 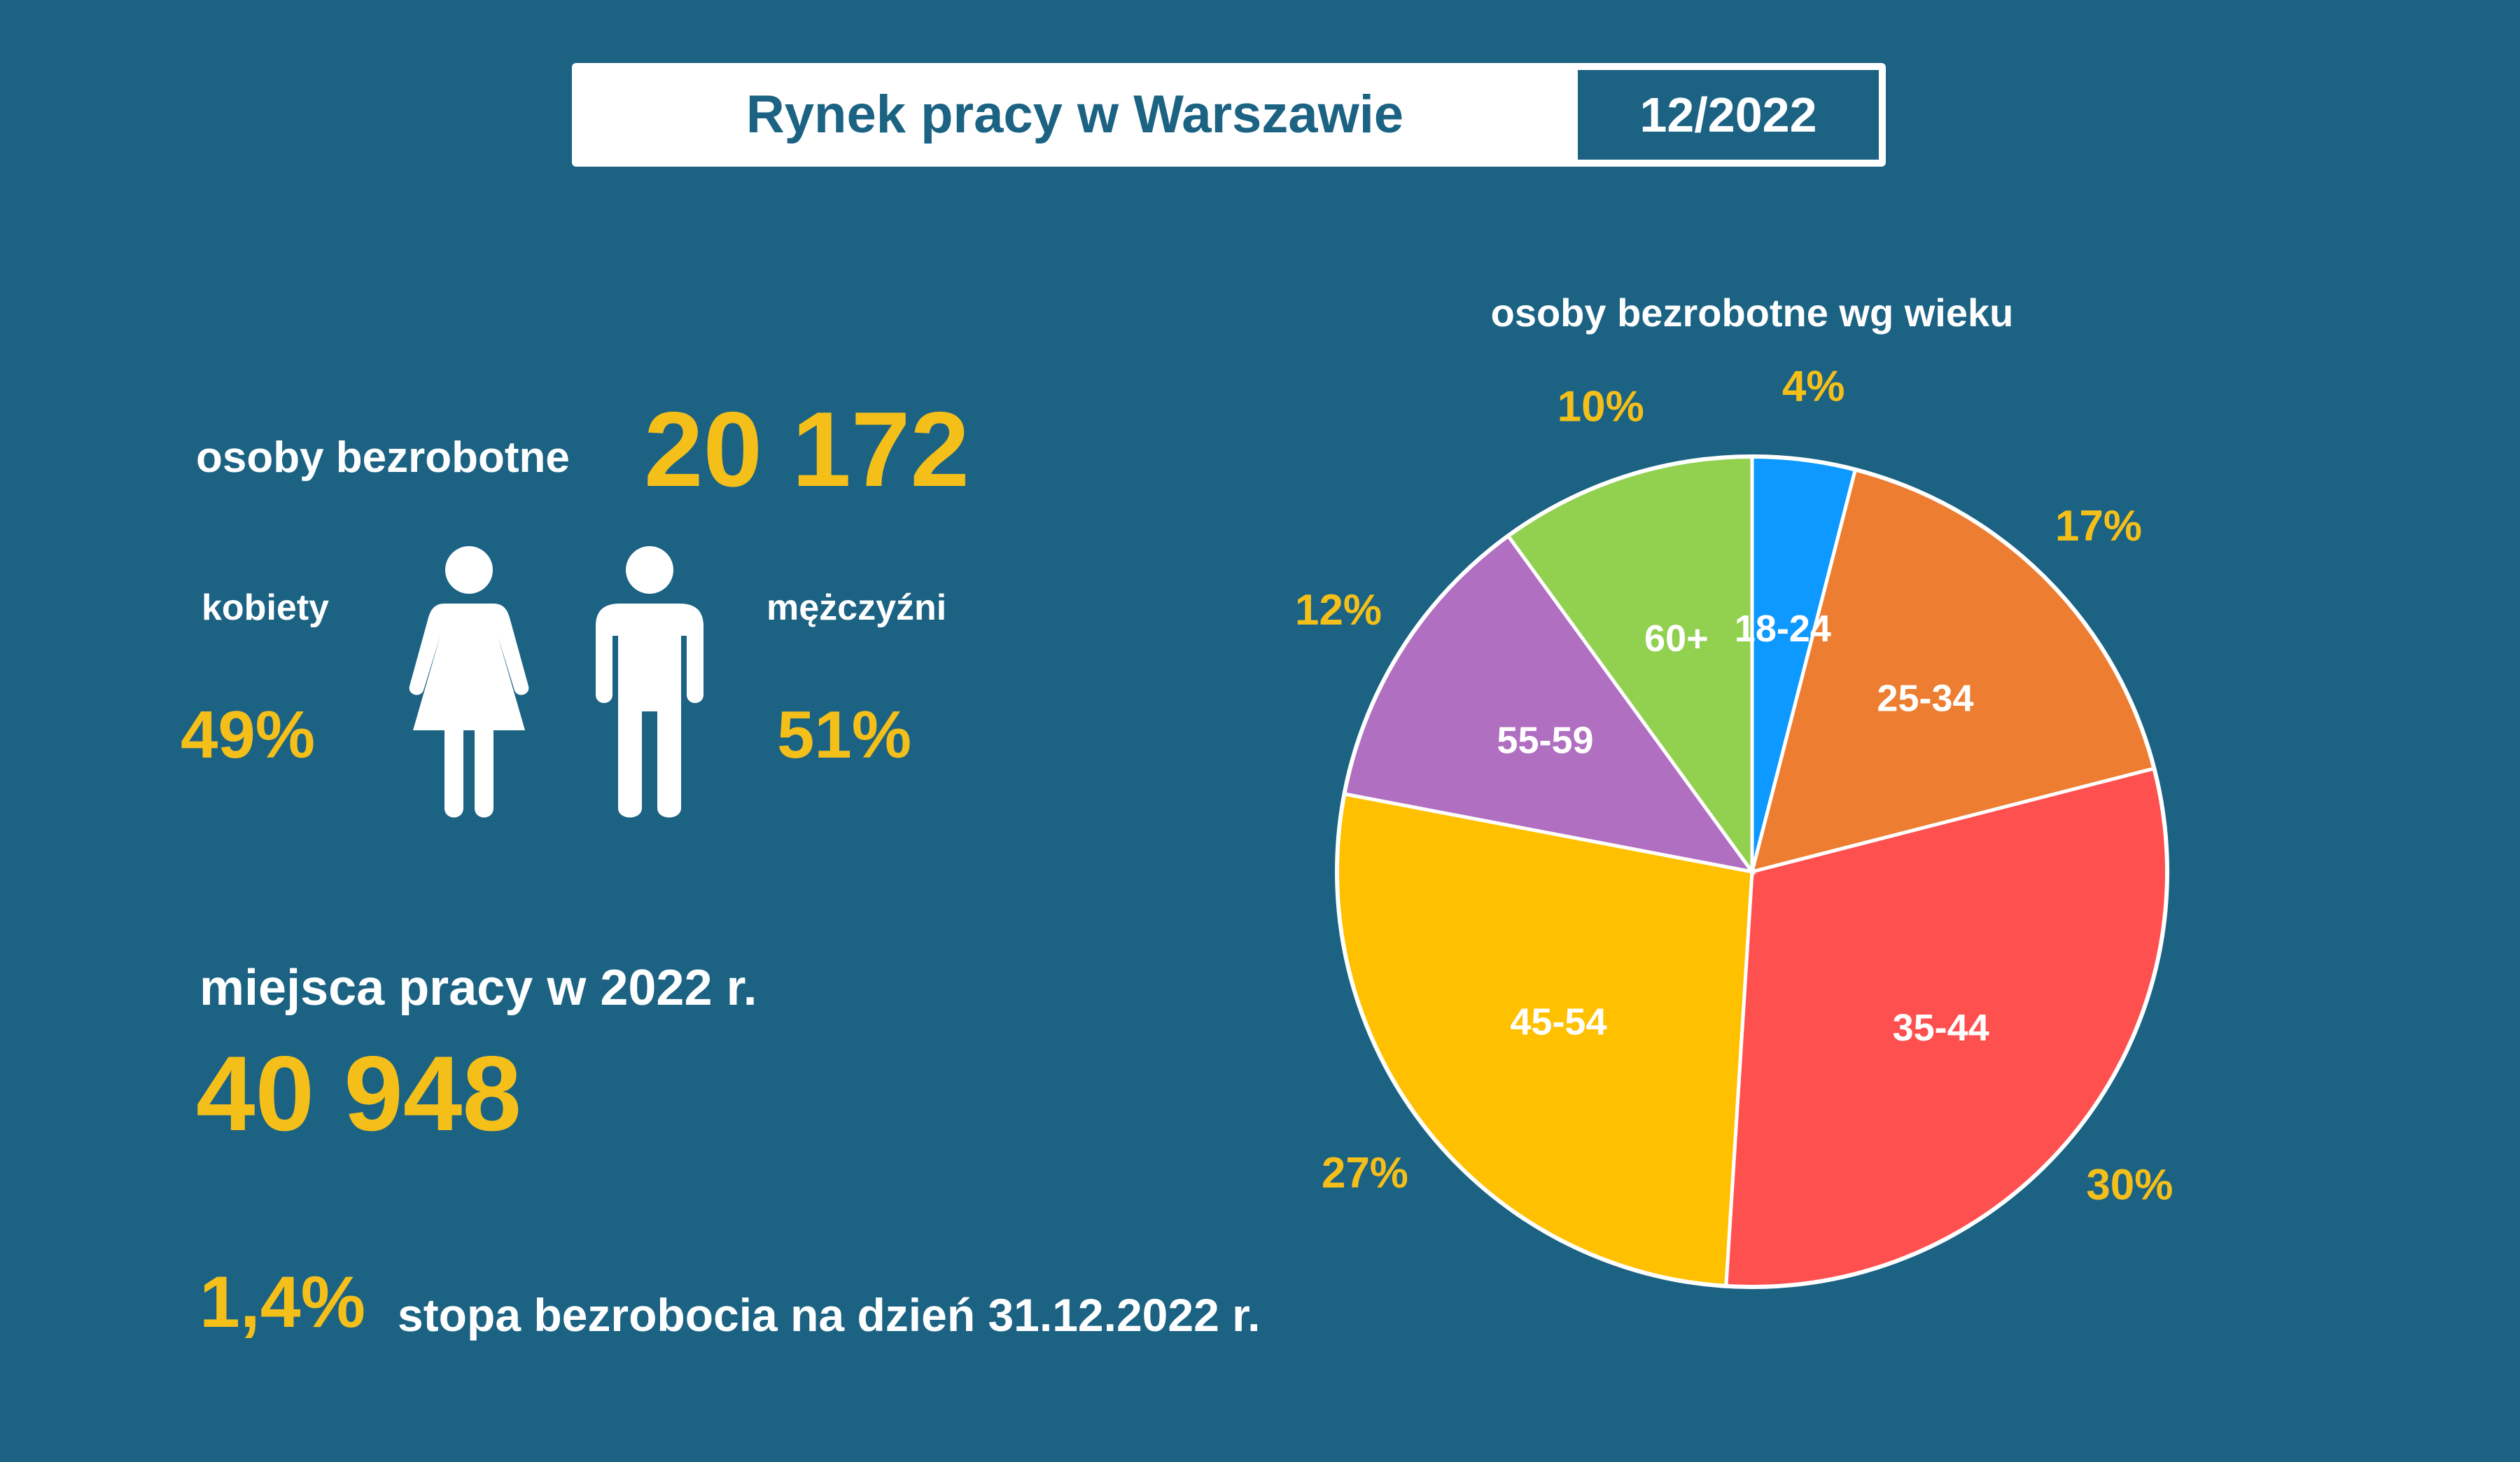 I want to click on slice-category-label: 18-24, so click(x=1783, y=629).